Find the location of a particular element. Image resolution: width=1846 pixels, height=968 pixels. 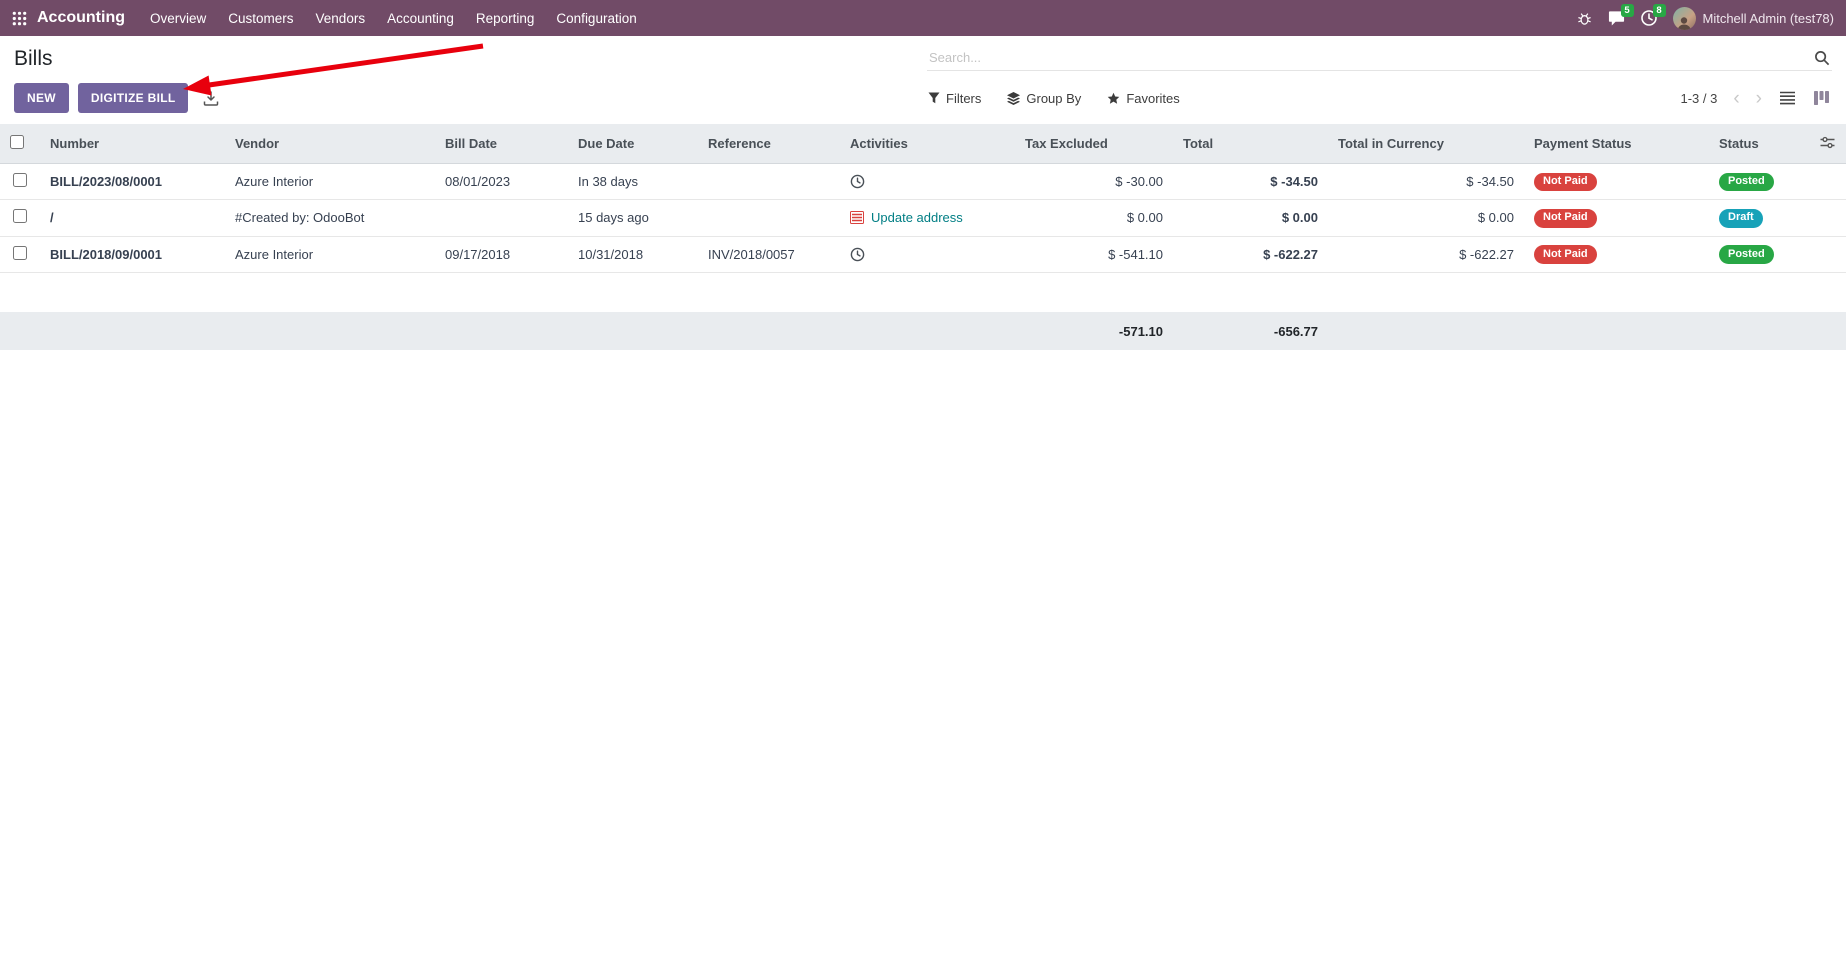

app-name: Accounting is located at coordinates (81, 17).